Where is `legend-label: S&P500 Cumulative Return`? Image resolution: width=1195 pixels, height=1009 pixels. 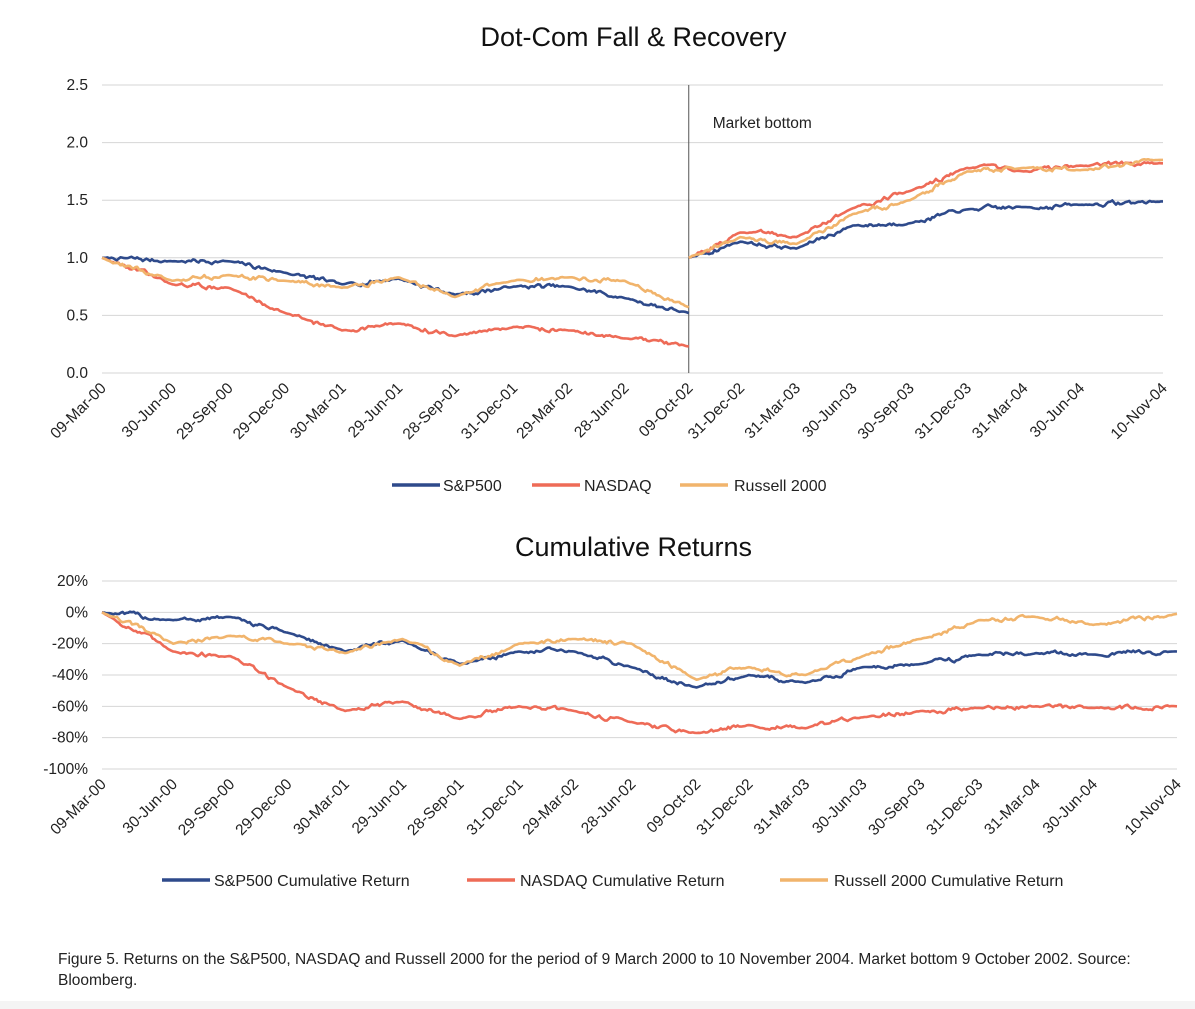 legend-label: S&P500 Cumulative Return is located at coordinates (312, 881).